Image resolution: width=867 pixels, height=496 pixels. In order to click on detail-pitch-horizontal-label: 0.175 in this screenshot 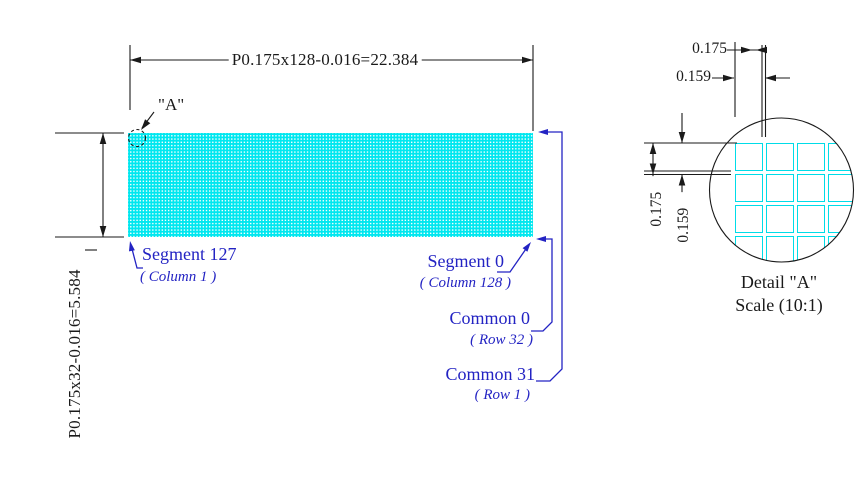, I will do `click(709, 48)`.